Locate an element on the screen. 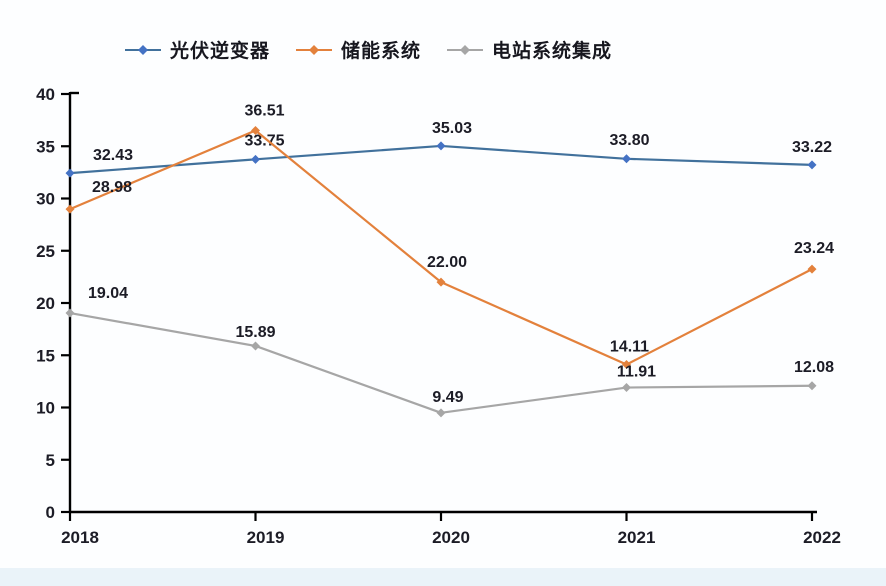  x-tick-label: 2022 is located at coordinates (822, 537).